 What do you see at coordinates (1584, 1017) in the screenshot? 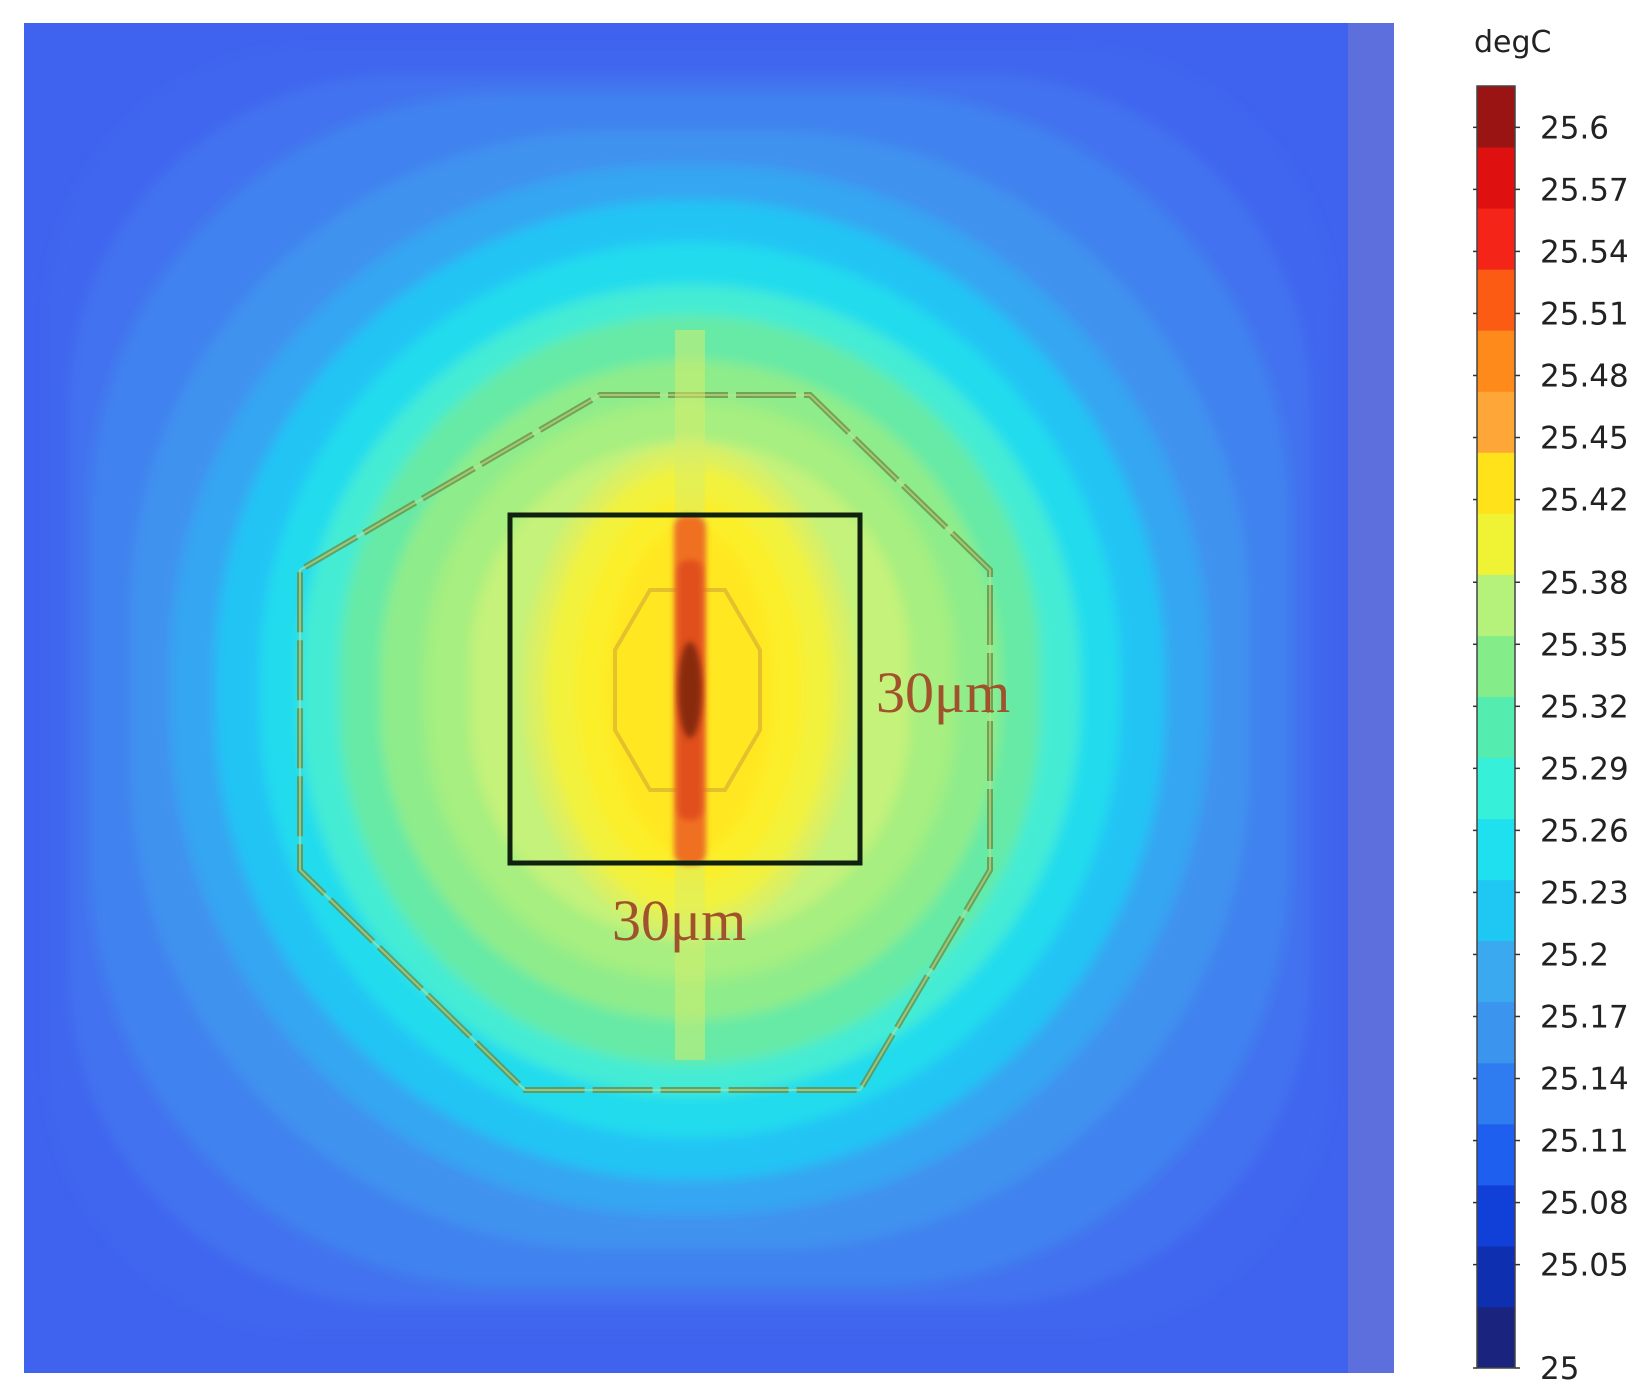
I see `colorbar-tick-label: 25.17` at bounding box center [1584, 1017].